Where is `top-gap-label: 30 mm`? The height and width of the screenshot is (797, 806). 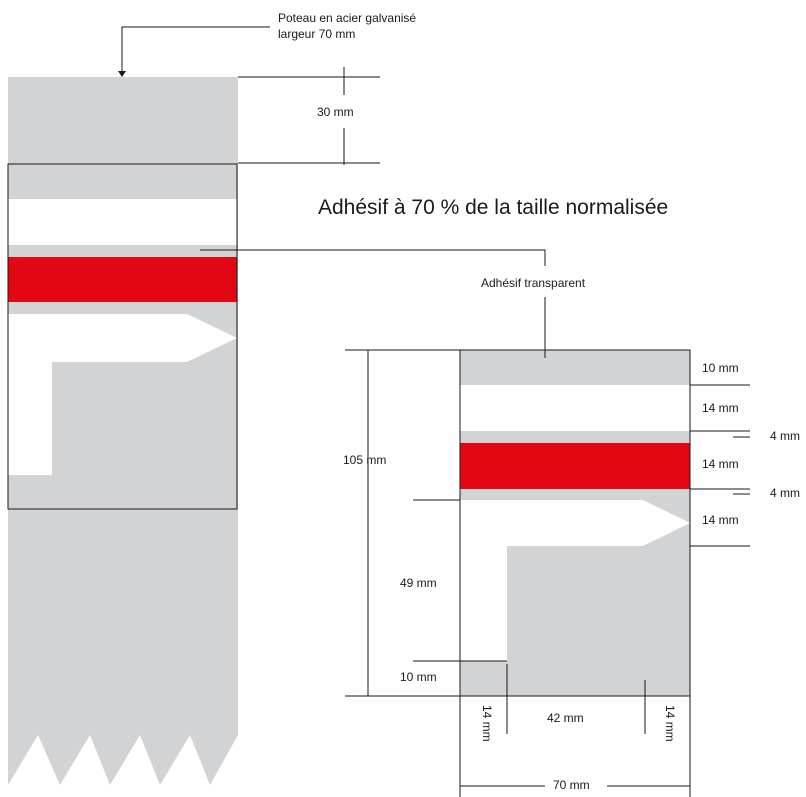
top-gap-label: 30 mm is located at coordinates (335, 112).